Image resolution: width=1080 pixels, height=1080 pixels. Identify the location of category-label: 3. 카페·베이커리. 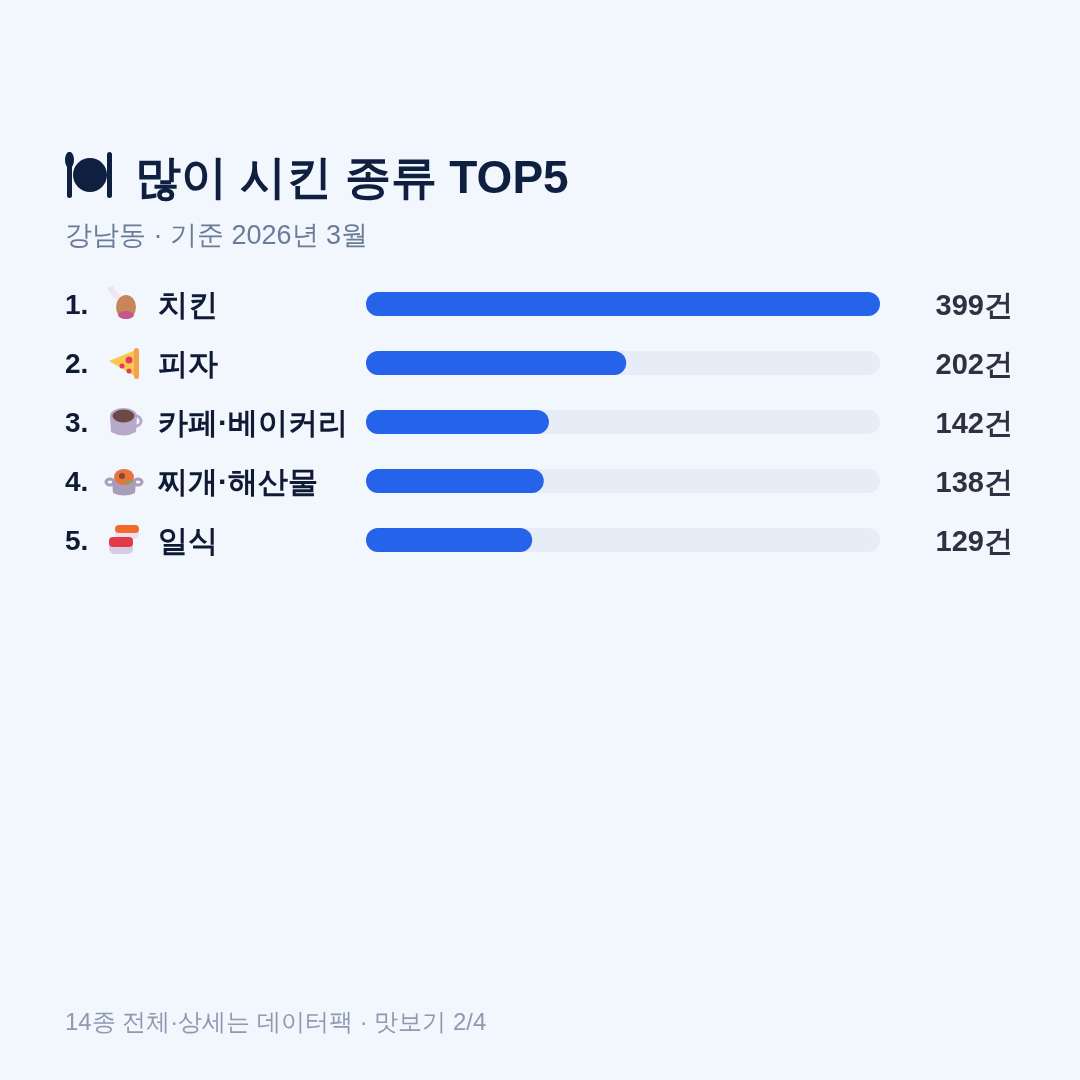
(206, 422).